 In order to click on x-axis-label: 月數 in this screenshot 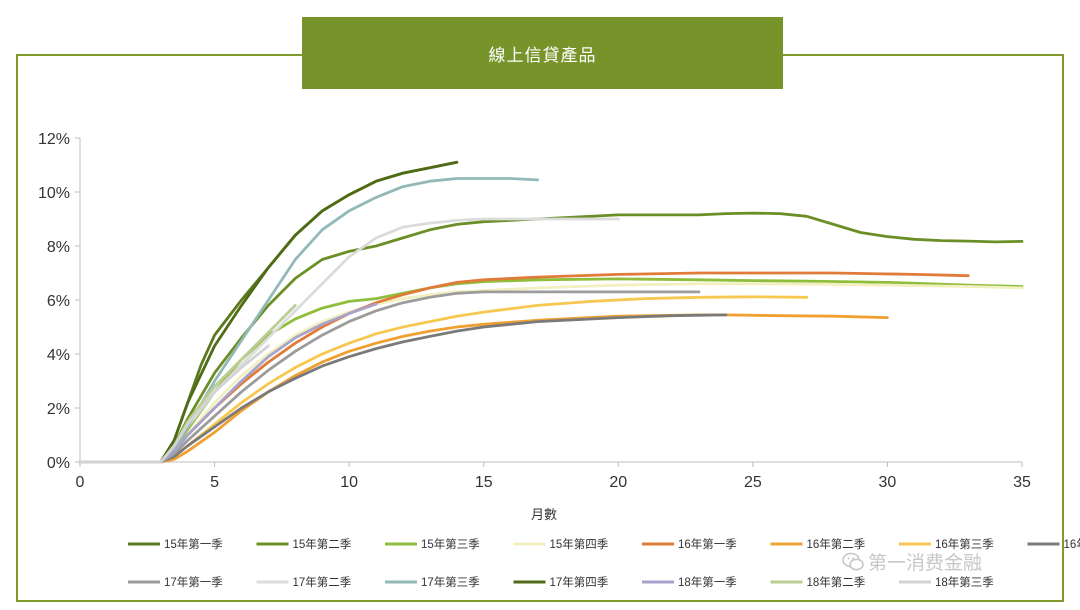, I will do `click(544, 514)`.